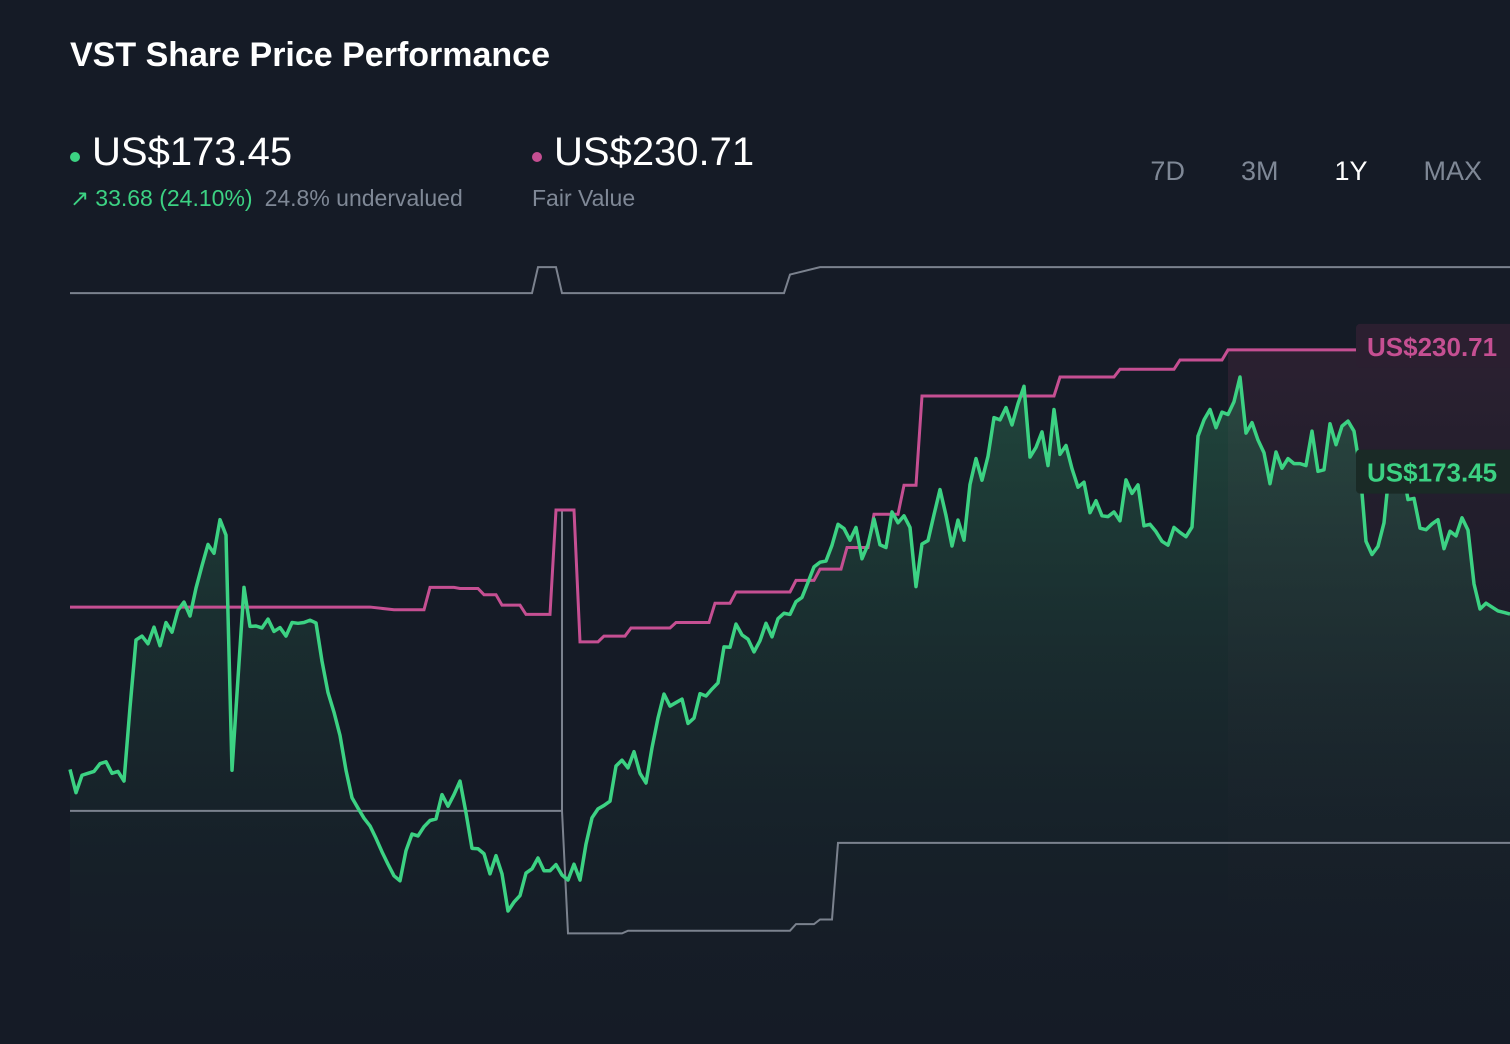  I want to click on period-3m: 3M, so click(1259, 171).